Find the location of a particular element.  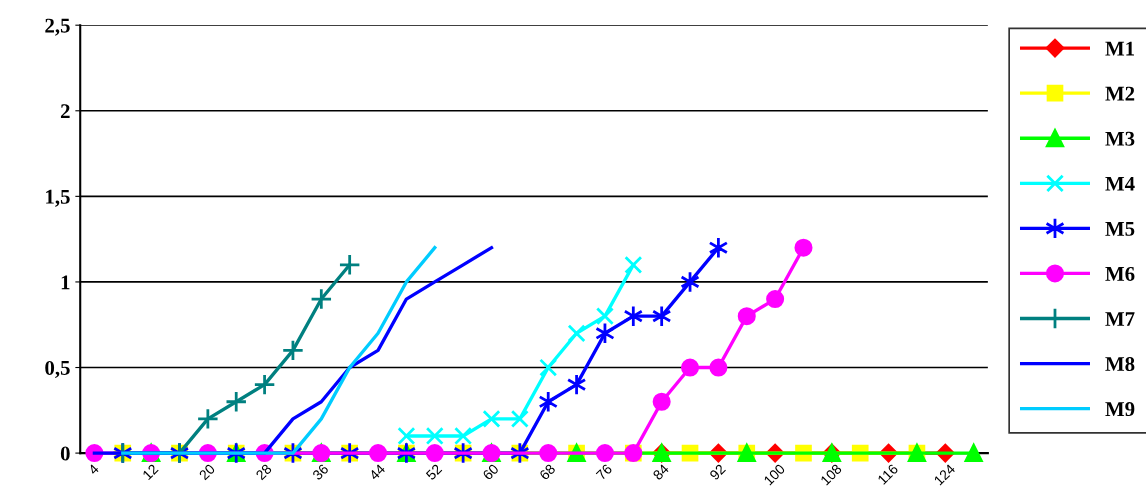

y-tick-label: 0,5 is located at coordinates (57, 369).